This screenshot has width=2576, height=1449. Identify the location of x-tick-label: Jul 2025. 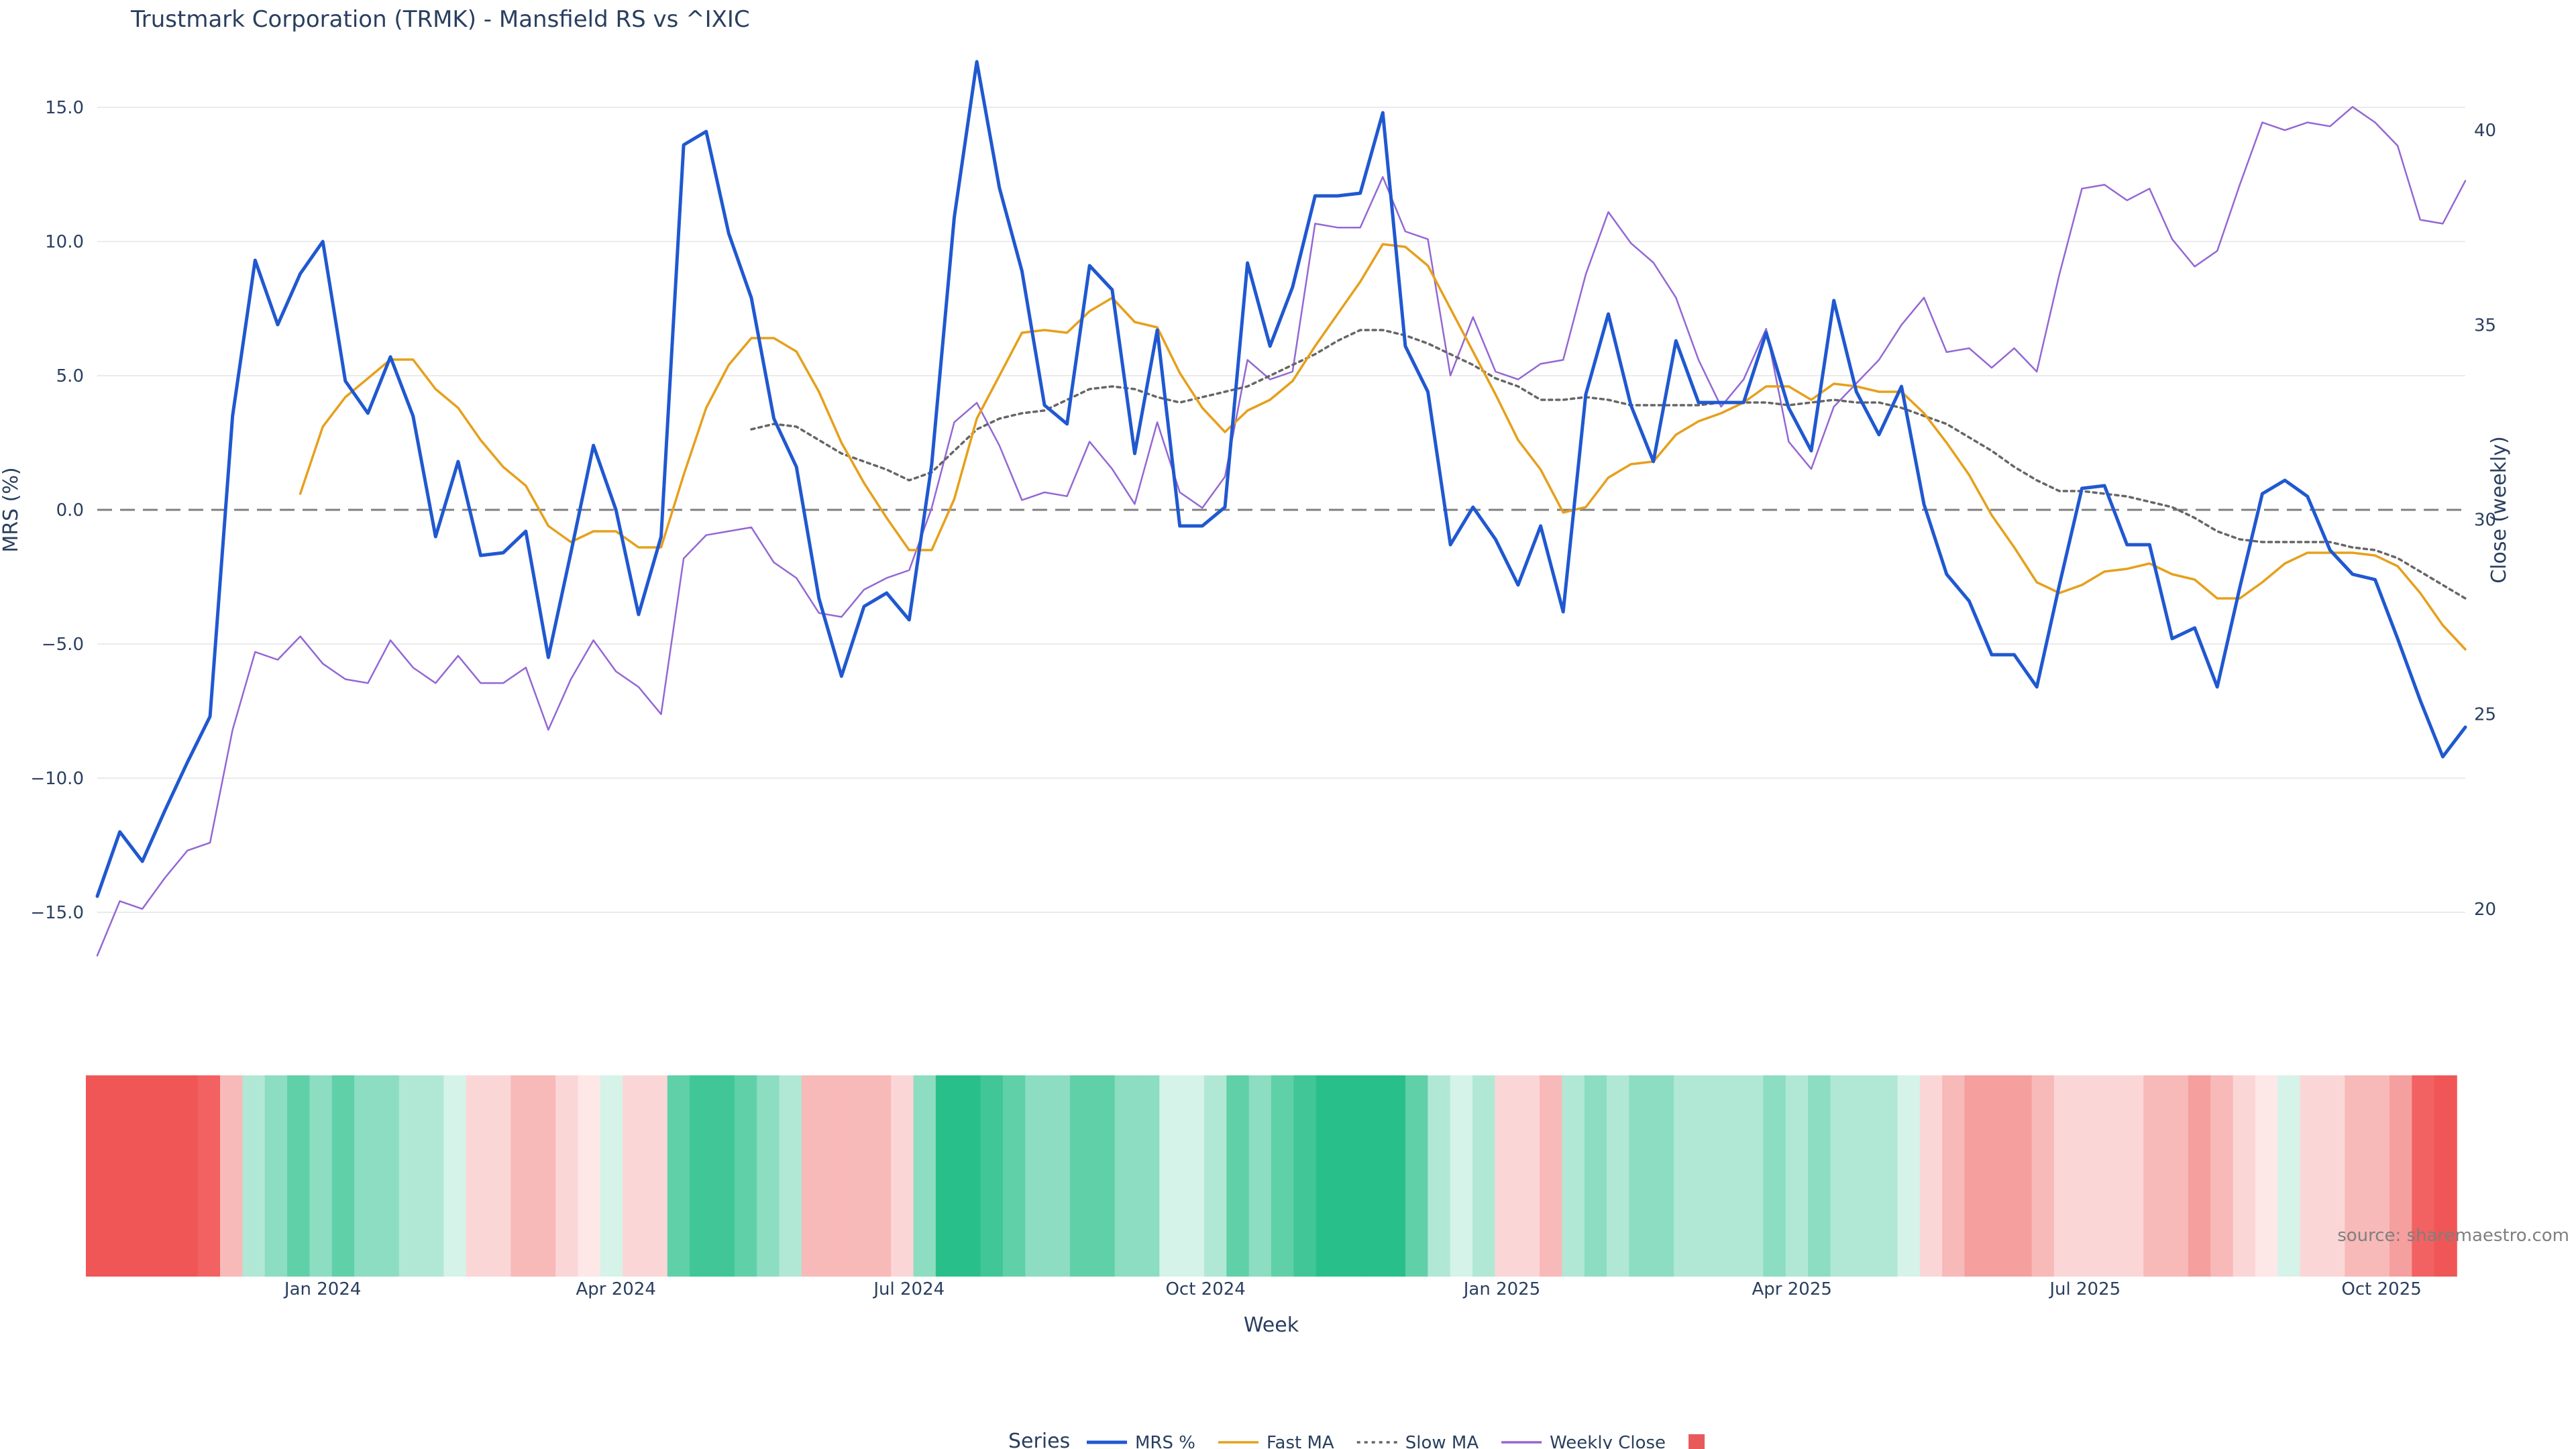
(2084, 1289).